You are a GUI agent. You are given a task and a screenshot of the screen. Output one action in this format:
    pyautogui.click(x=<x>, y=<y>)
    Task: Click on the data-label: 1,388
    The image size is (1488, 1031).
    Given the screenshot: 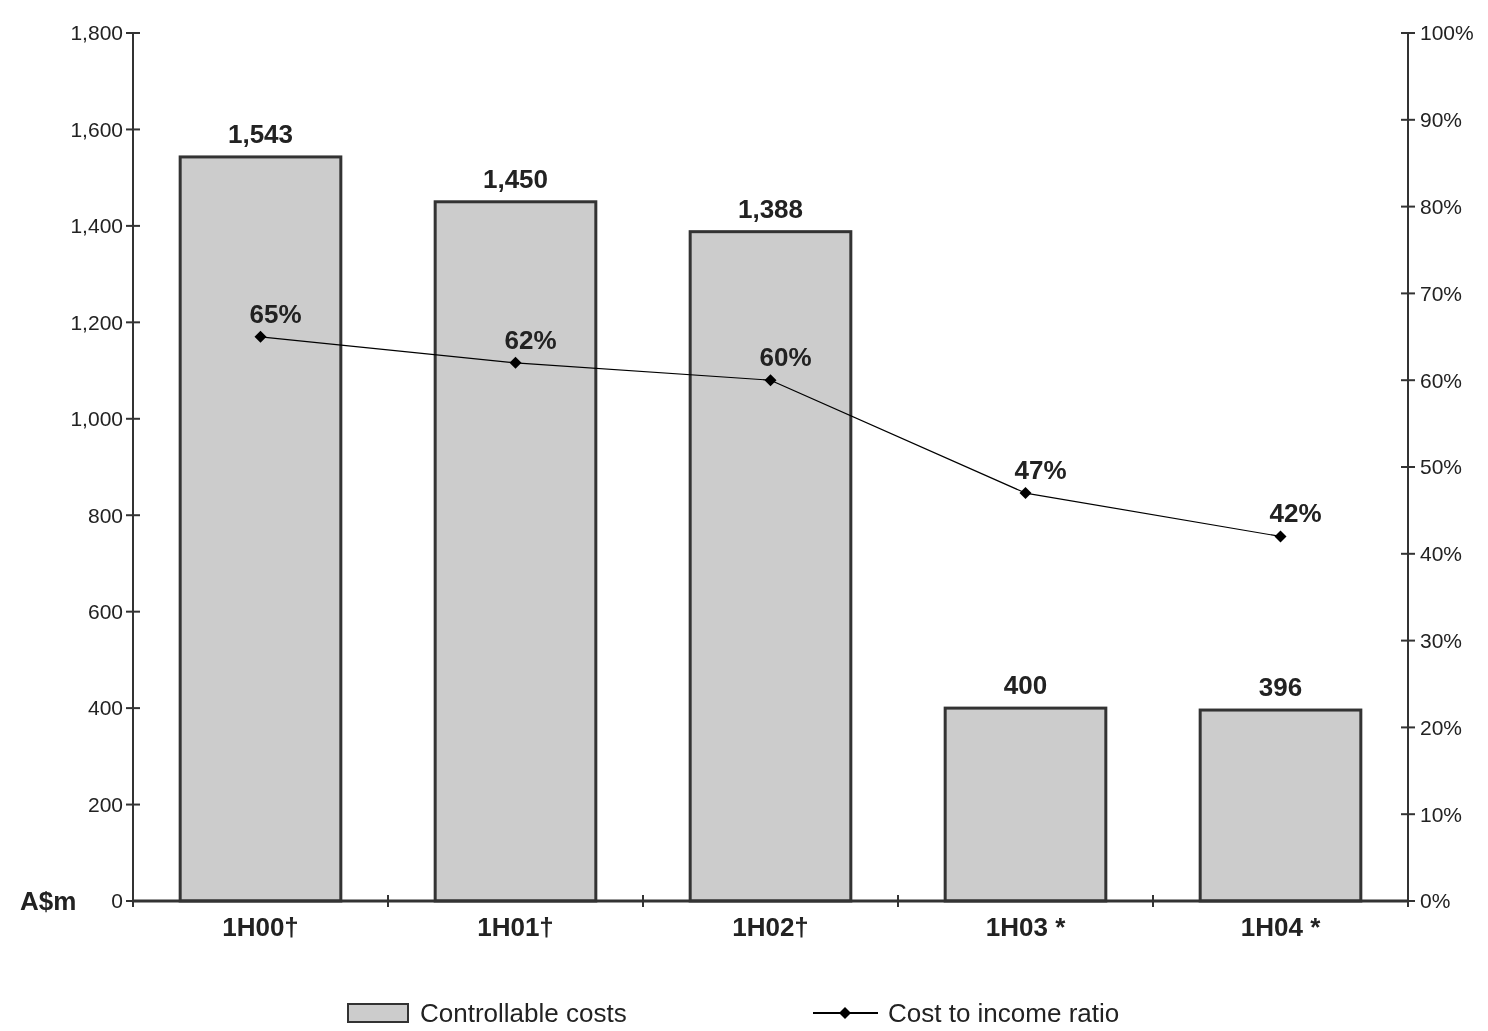 What is the action you would take?
    pyautogui.click(x=770, y=208)
    